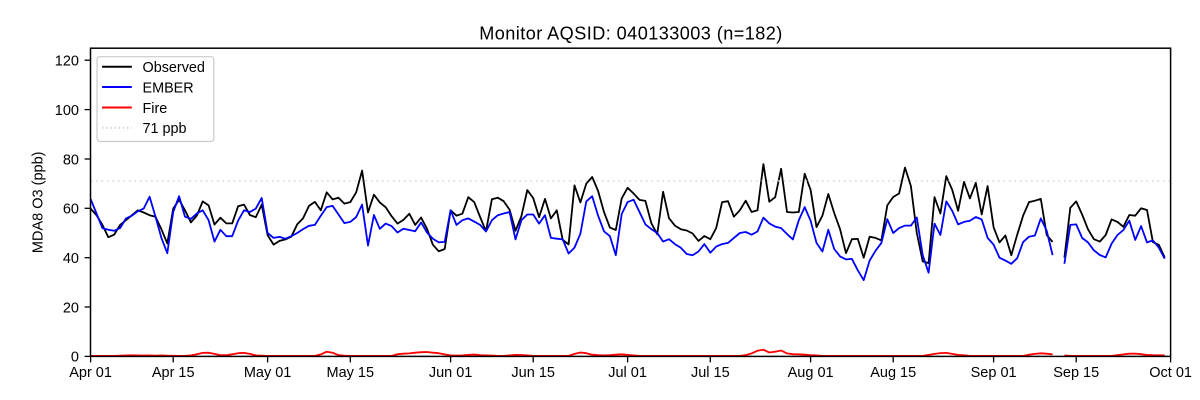 The width and height of the screenshot is (1200, 400). What do you see at coordinates (1076, 373) in the screenshot?
I see `svg-text: Sep 15` at bounding box center [1076, 373].